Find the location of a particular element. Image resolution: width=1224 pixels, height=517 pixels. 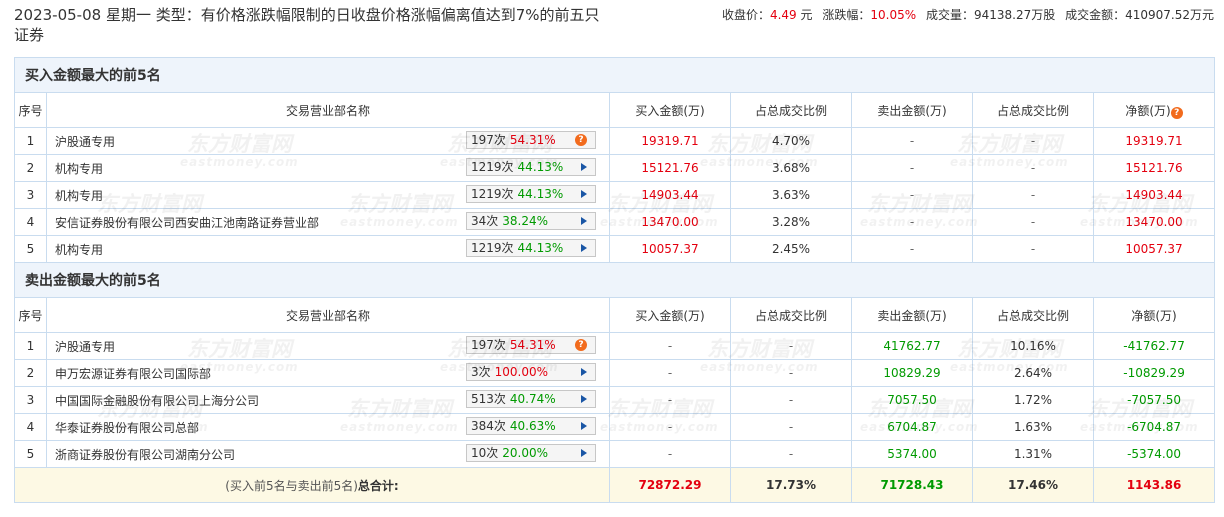

broker-cell: 安信证券股份有限公司西安曲江池南路证券营业部 34次 38.24% is located at coordinates (328, 222).